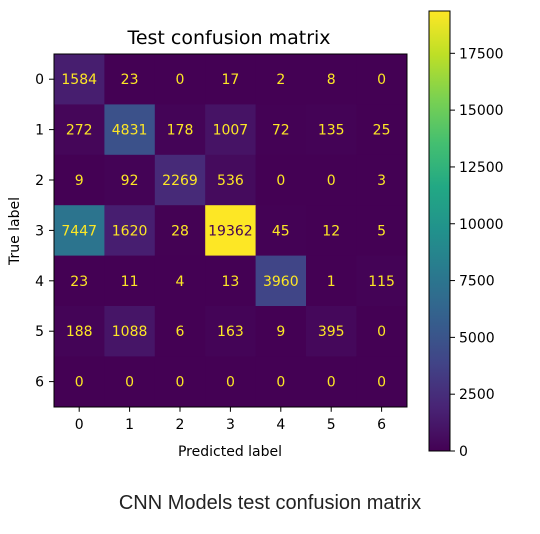  What do you see at coordinates (481, 225) in the screenshot?
I see `colorbar-tick-label: 10000` at bounding box center [481, 225].